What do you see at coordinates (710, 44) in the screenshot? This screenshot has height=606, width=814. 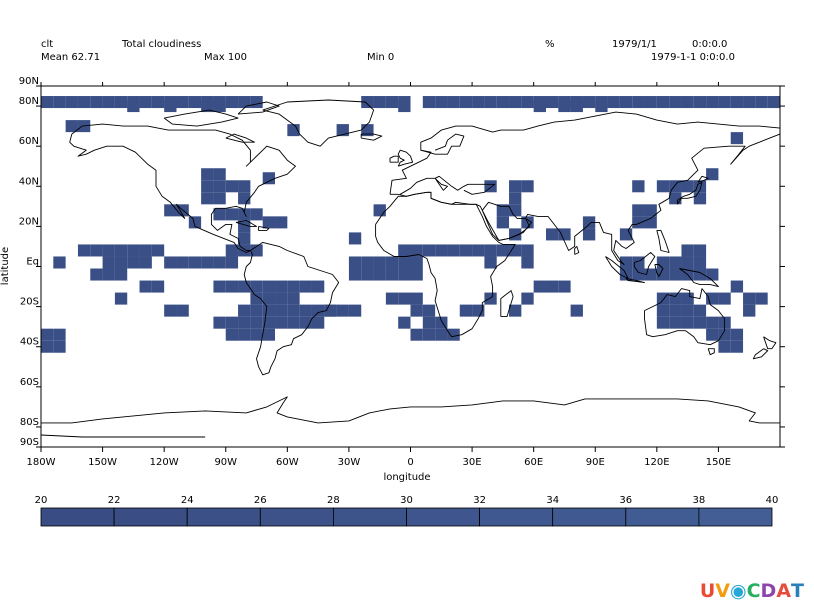 I see `time-label: 0:0:0.0` at bounding box center [710, 44].